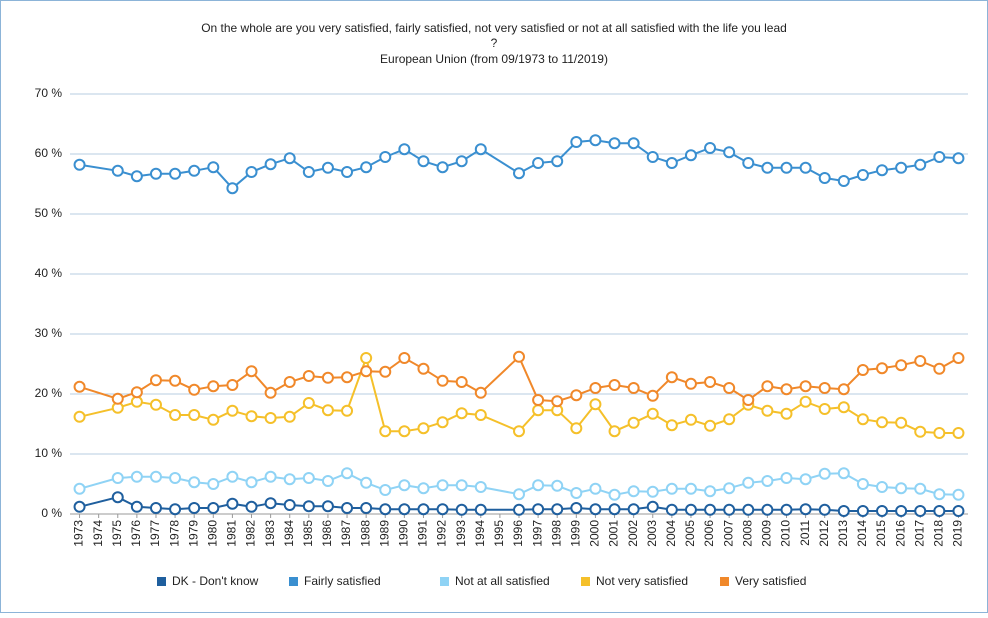 Image resolution: width=988 pixels, height=618 pixels. Describe the element at coordinates (494, 59) in the screenshot. I see `chart-subtitle: European Union (from 09/1973 to 11/2019)` at that location.